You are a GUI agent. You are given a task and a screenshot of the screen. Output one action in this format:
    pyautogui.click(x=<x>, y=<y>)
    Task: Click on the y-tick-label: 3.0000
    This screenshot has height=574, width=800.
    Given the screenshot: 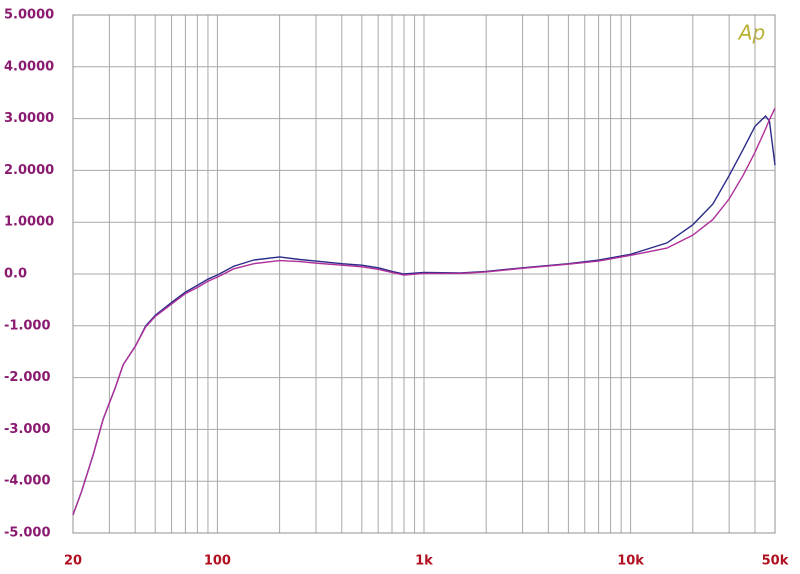 What is the action you would take?
    pyautogui.click(x=29, y=118)
    